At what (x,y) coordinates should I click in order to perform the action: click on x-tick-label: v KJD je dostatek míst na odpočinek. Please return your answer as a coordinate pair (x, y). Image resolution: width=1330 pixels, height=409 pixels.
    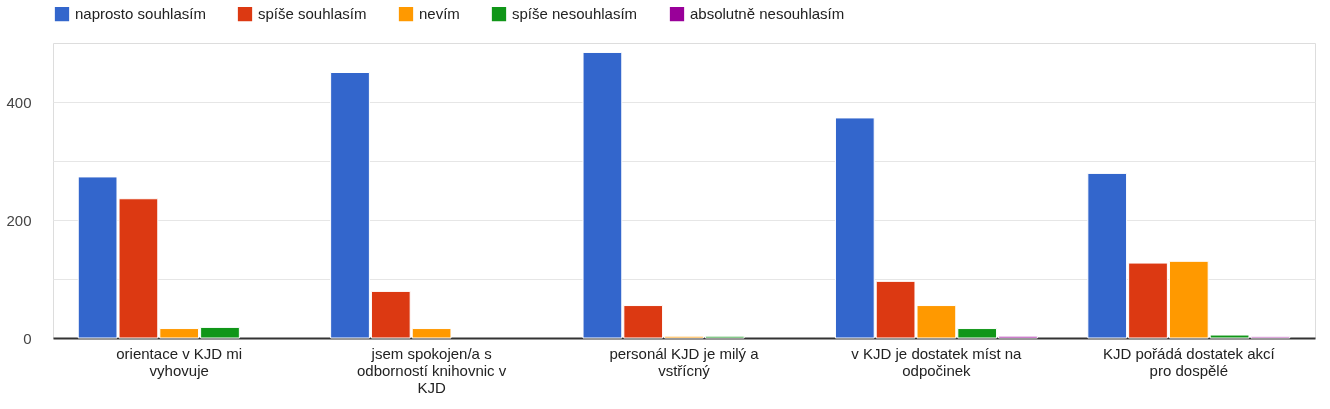
    Looking at the image, I should click on (937, 361).